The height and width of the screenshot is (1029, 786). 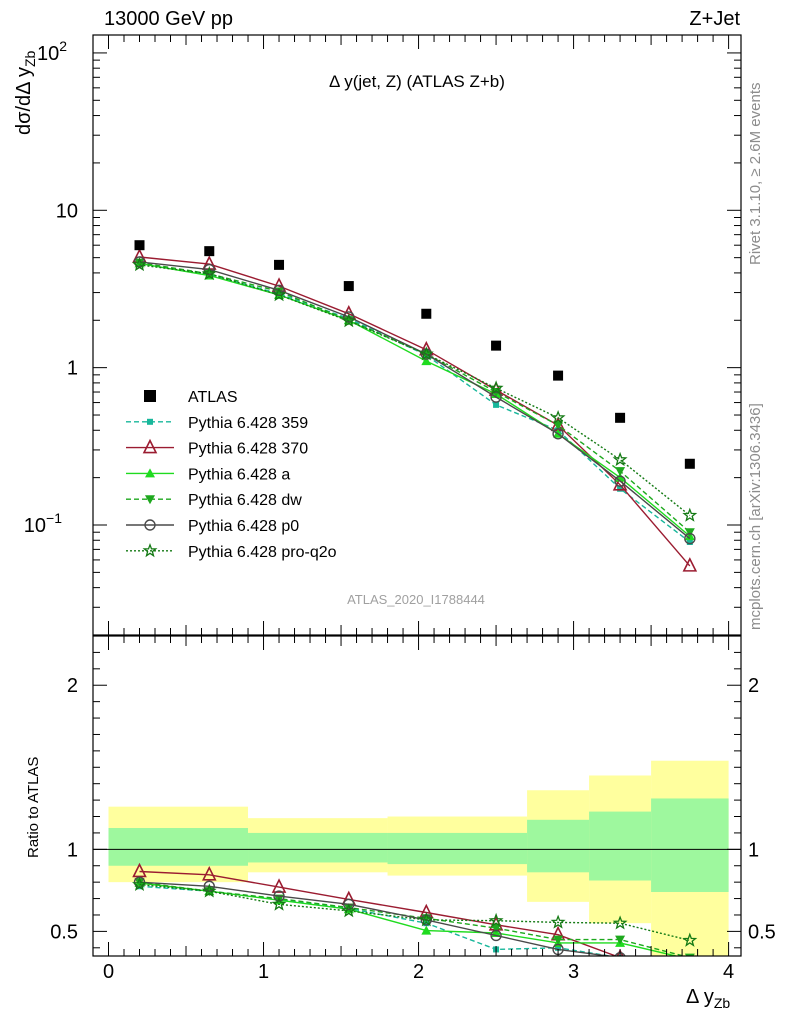 I want to click on y-tick-label: 1, so click(x=72, y=369).